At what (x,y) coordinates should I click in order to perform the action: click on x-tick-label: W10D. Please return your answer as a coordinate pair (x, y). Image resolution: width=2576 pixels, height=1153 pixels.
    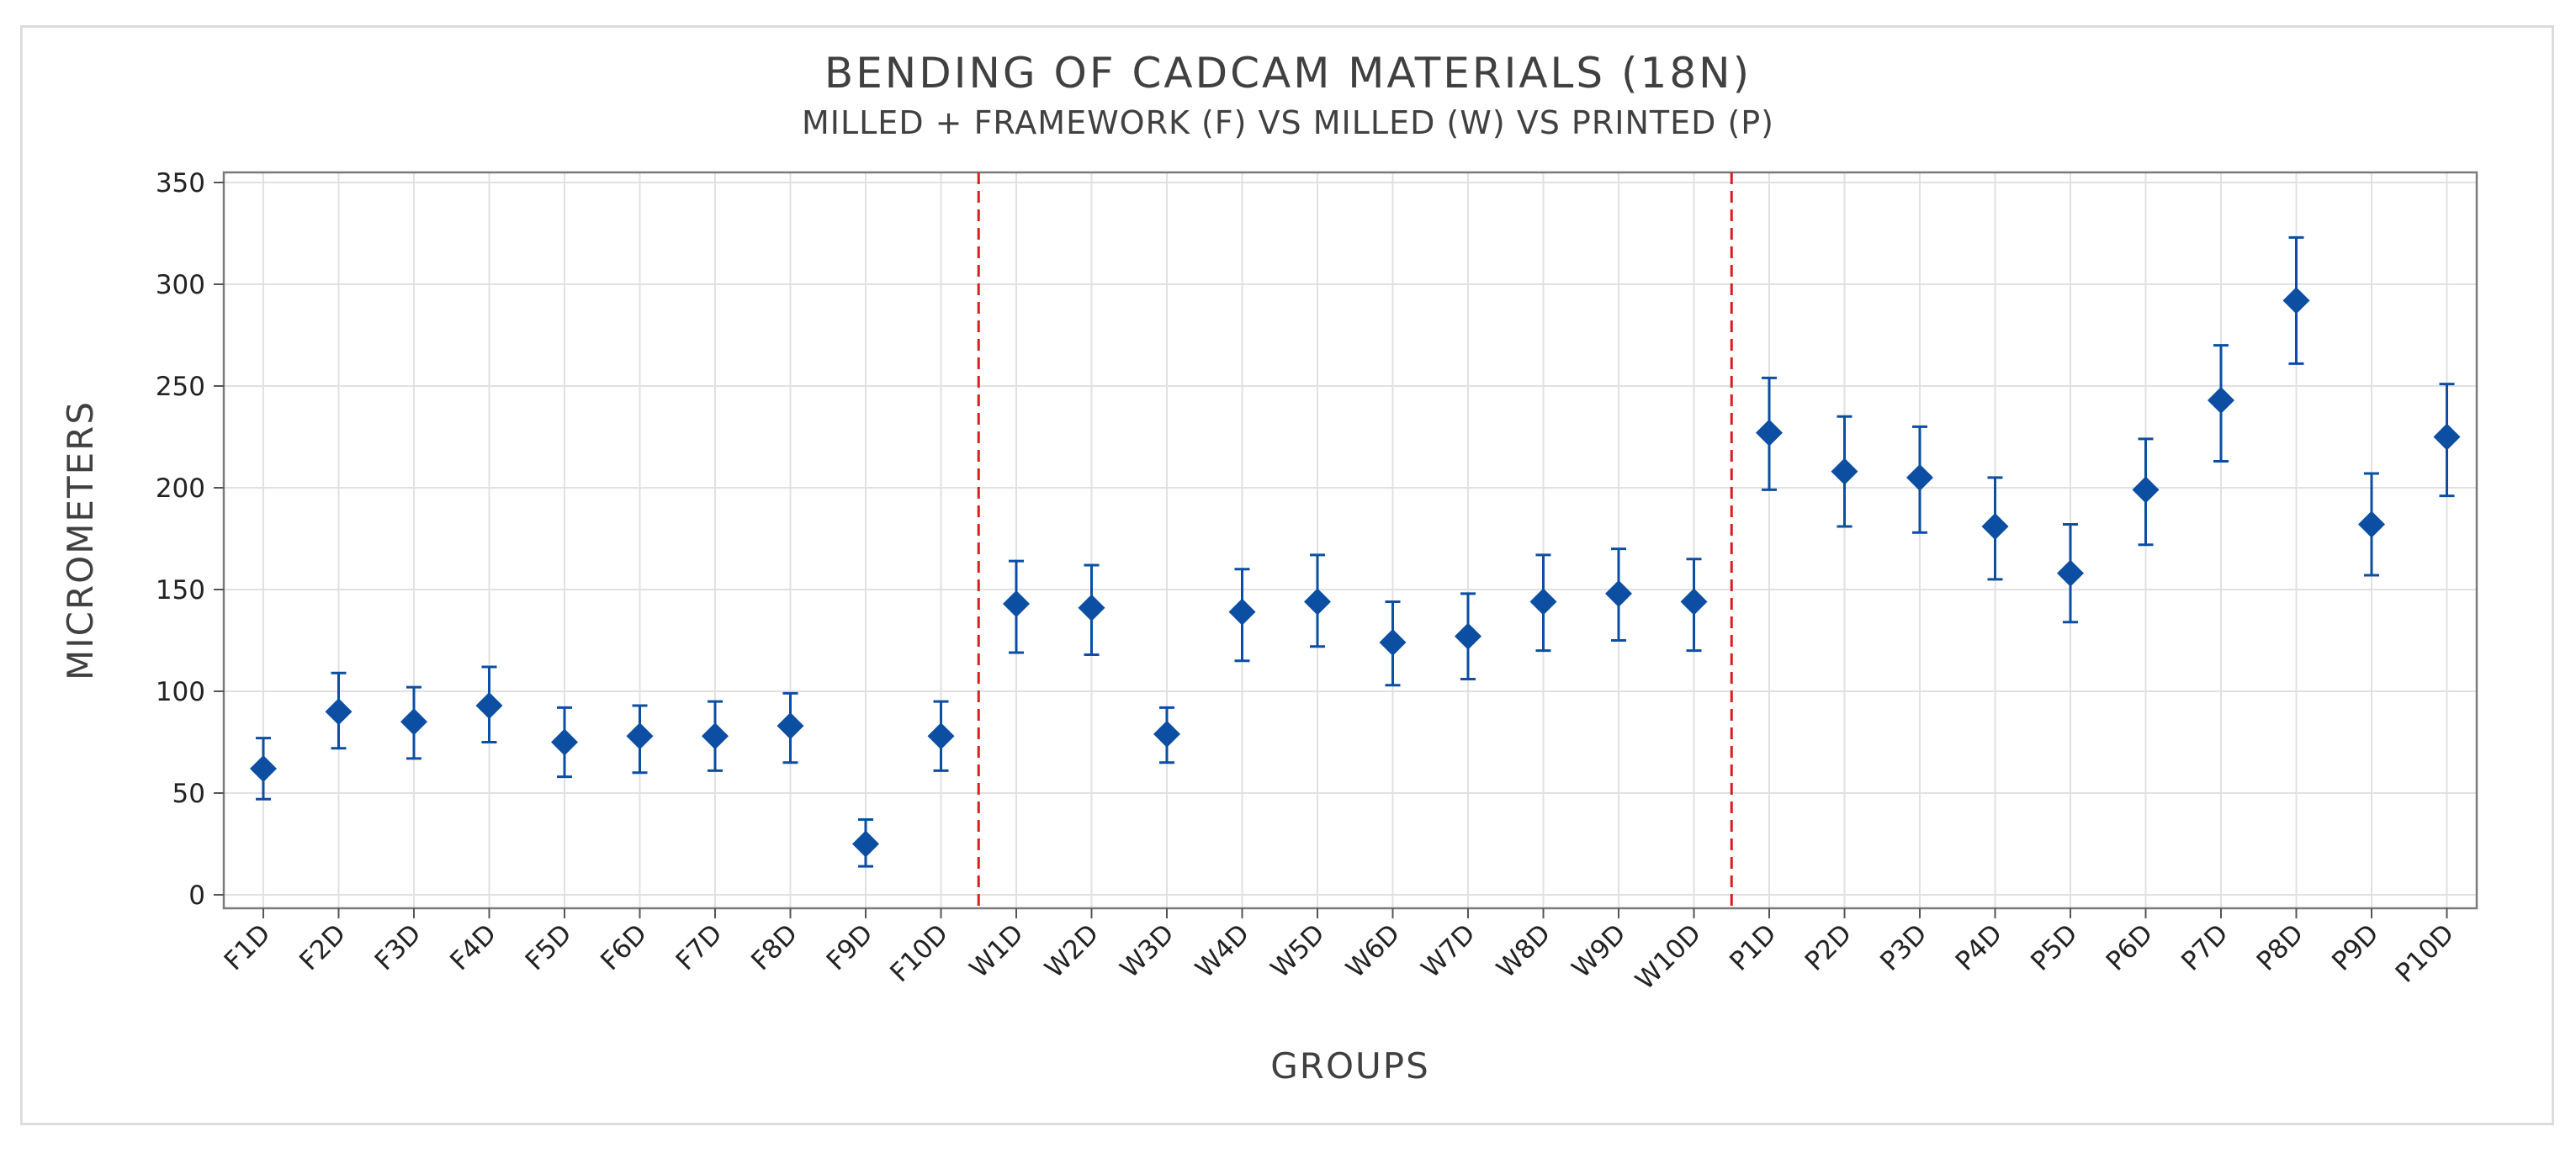
    Looking at the image, I should click on (1668, 957).